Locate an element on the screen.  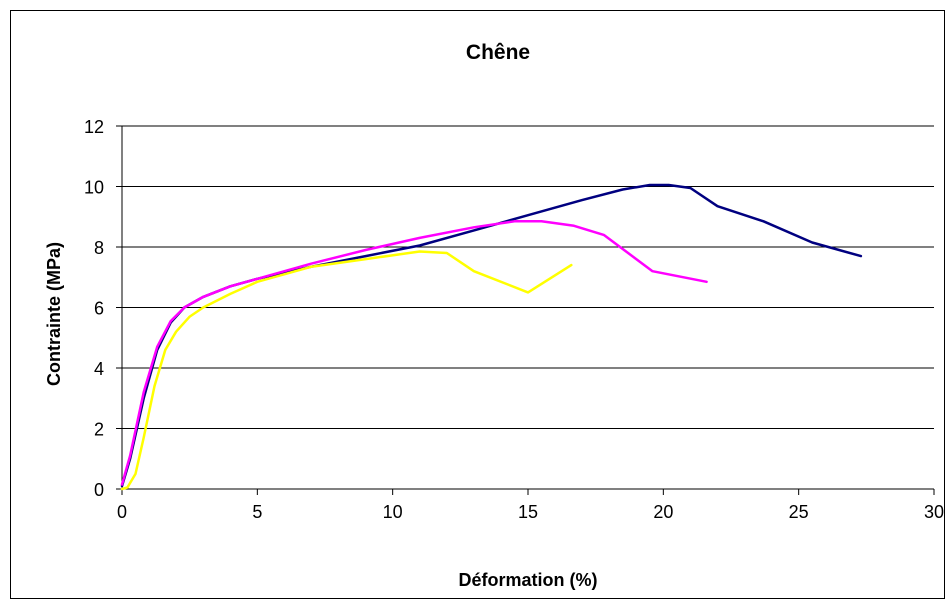
y-tick-label: 10 is located at coordinates (94, 188).